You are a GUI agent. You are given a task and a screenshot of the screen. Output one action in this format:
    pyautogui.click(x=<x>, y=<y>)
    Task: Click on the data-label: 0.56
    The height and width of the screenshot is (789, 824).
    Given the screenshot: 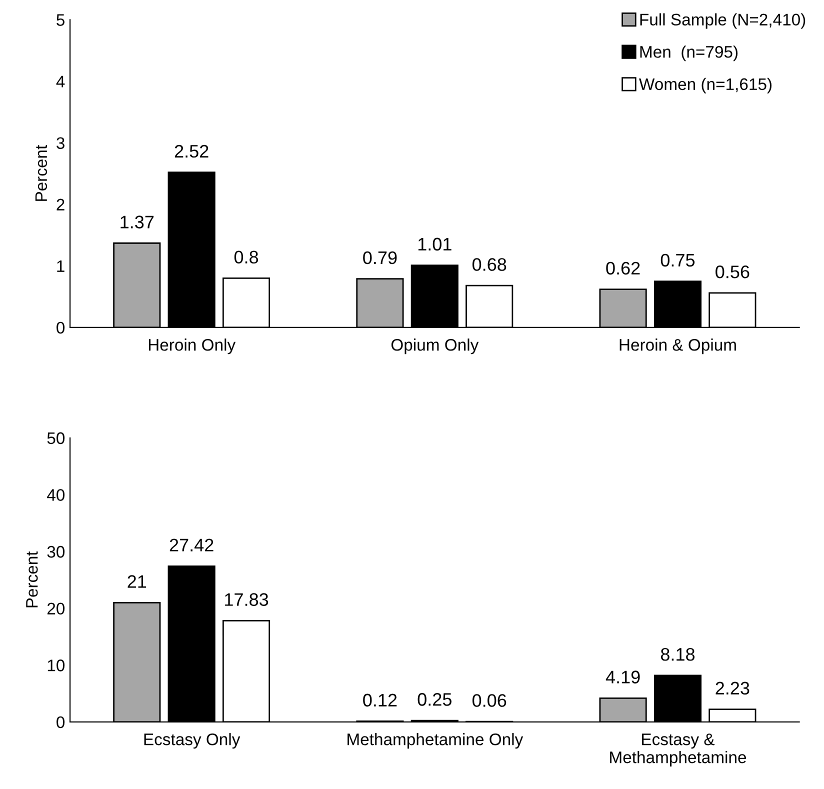 What is the action you would take?
    pyautogui.click(x=733, y=272)
    